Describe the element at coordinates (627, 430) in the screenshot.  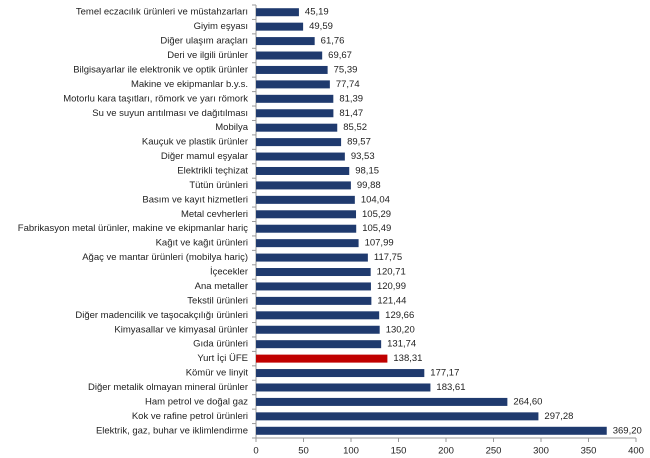
I see `value-label: 369,20` at that location.